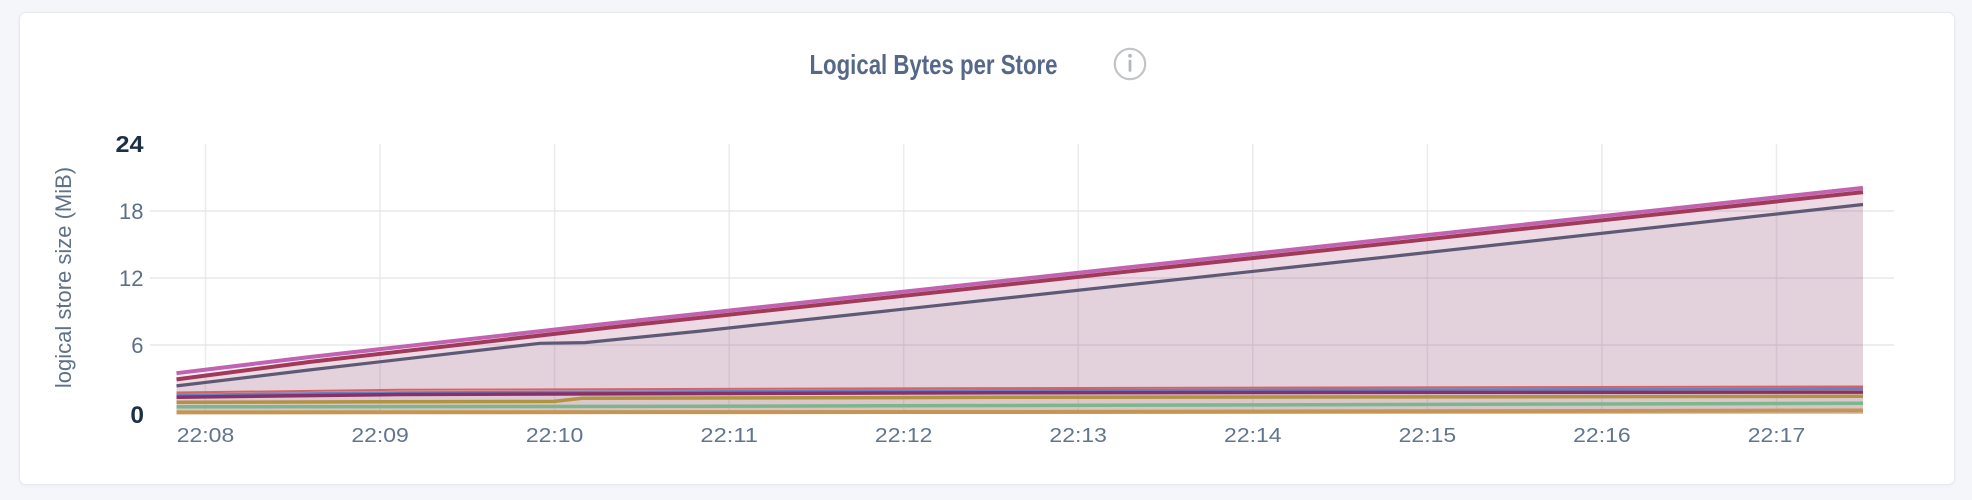 The width and height of the screenshot is (1972, 500). Describe the element at coordinates (1078, 435) in the screenshot. I see `svg-text: 22:13` at that location.